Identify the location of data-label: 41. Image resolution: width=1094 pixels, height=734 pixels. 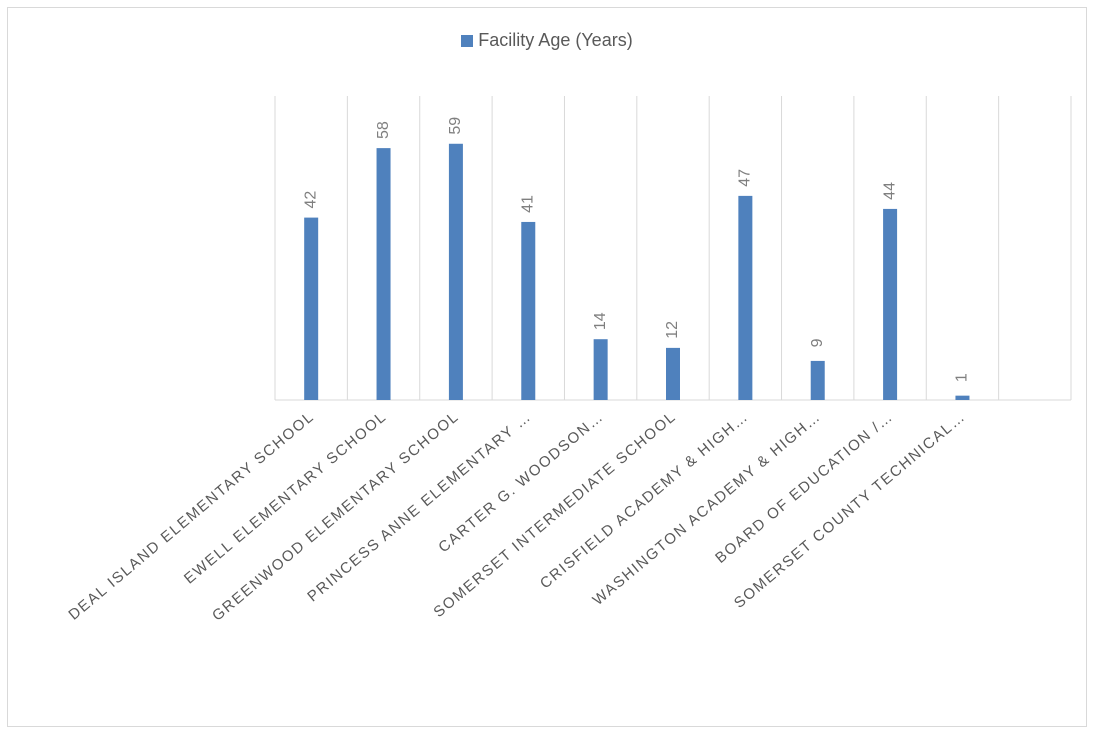
(527, 204).